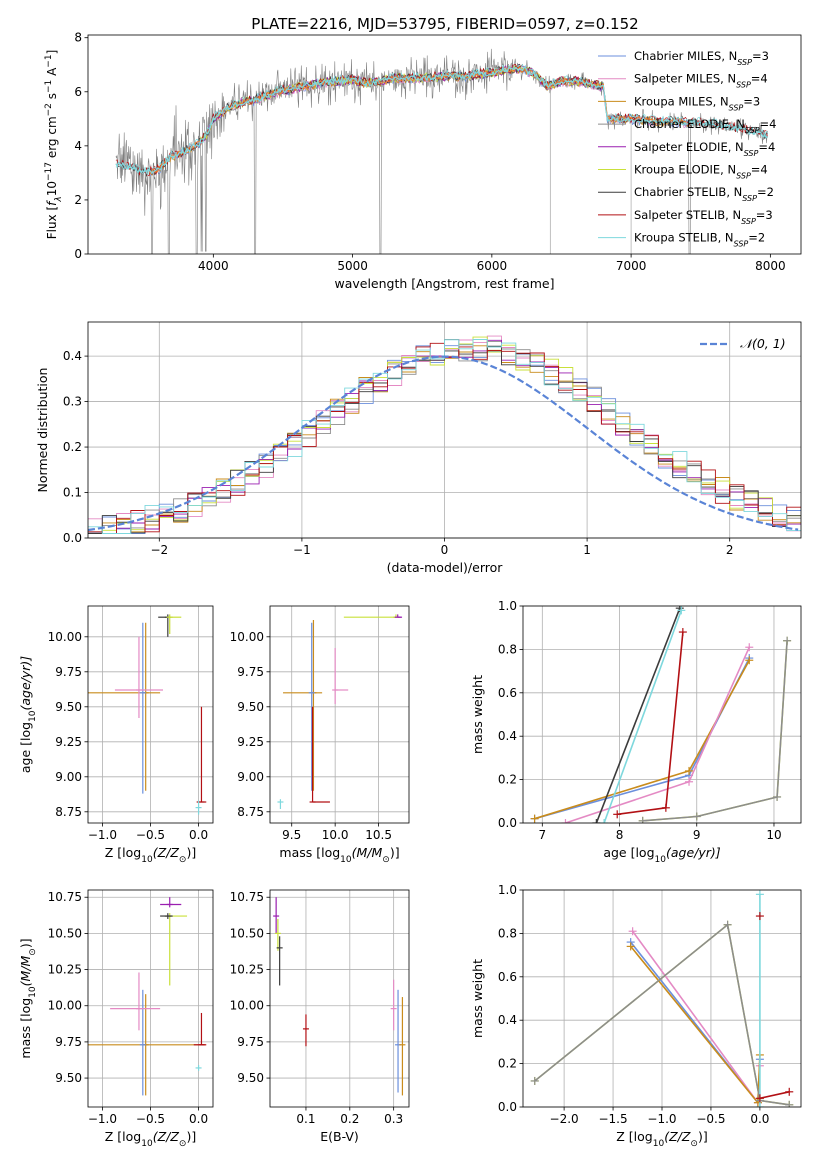  I want to click on y-tick-label: 9.25, so click(250, 742).